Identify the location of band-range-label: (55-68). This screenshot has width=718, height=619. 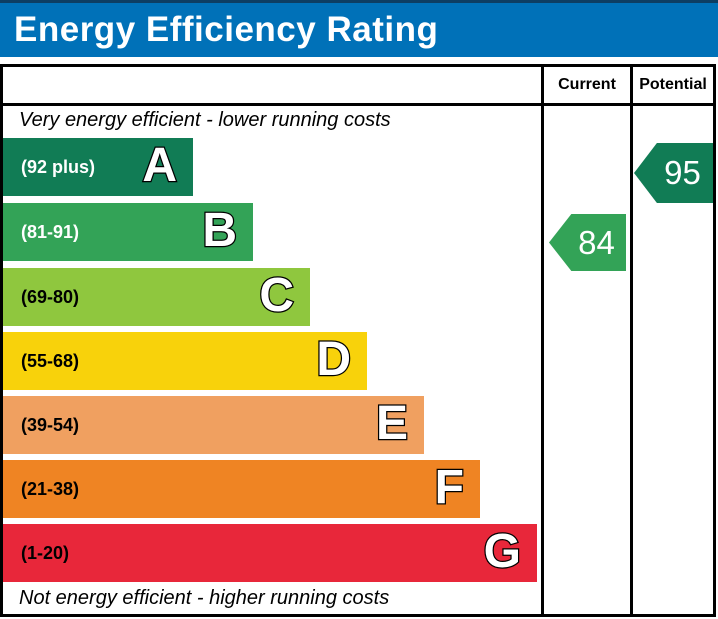
(50, 361).